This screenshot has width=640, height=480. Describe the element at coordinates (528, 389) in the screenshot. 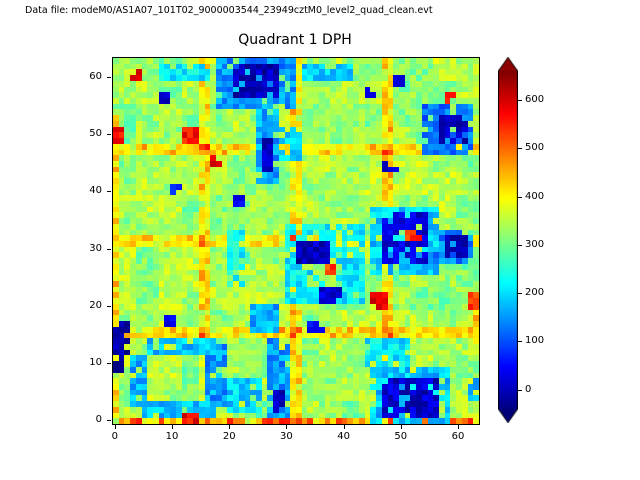

I see `colorbar-tick-label: 0` at that location.